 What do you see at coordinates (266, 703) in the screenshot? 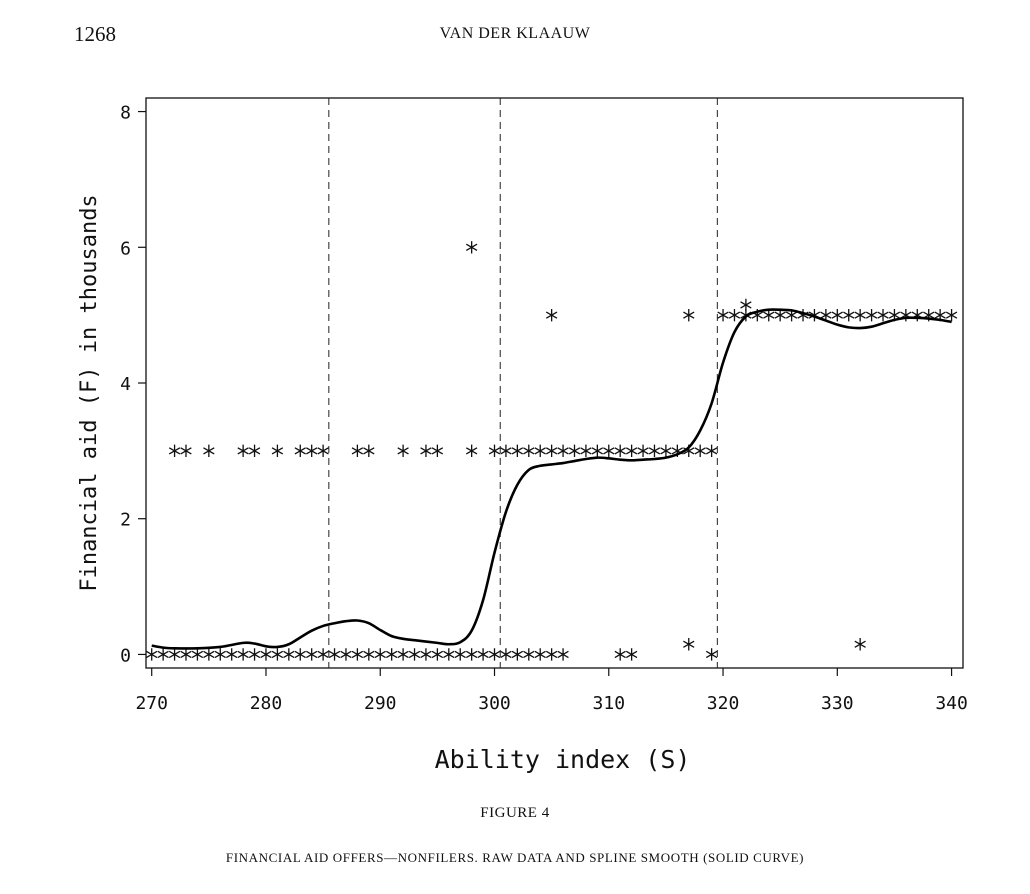
I see `x-tick-label: 280` at bounding box center [266, 703].